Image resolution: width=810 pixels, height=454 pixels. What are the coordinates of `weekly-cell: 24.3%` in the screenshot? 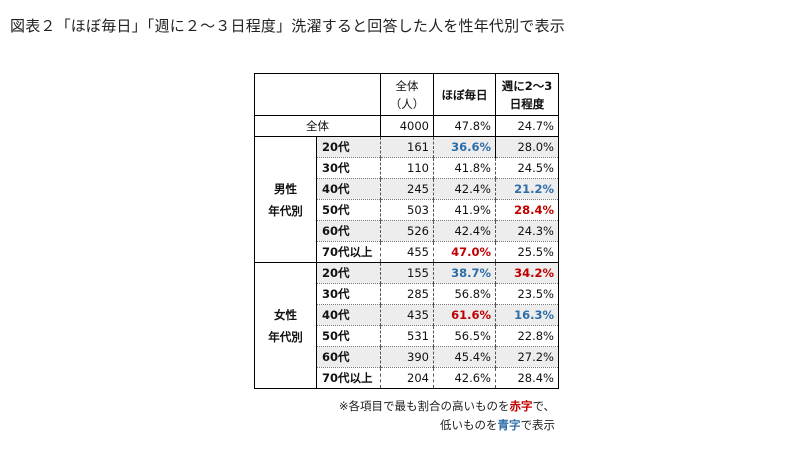 It's located at (527, 231).